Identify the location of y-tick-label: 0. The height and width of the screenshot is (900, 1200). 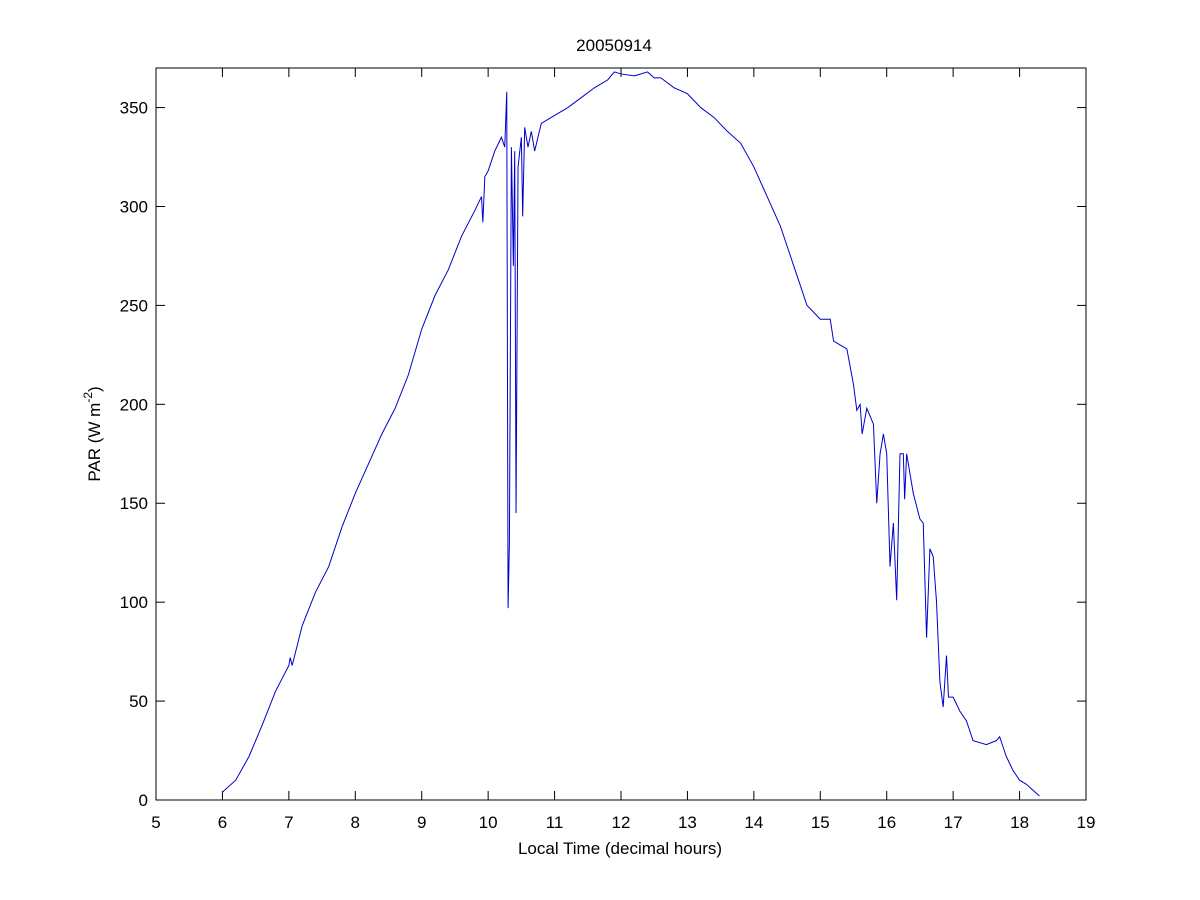
(143, 800).